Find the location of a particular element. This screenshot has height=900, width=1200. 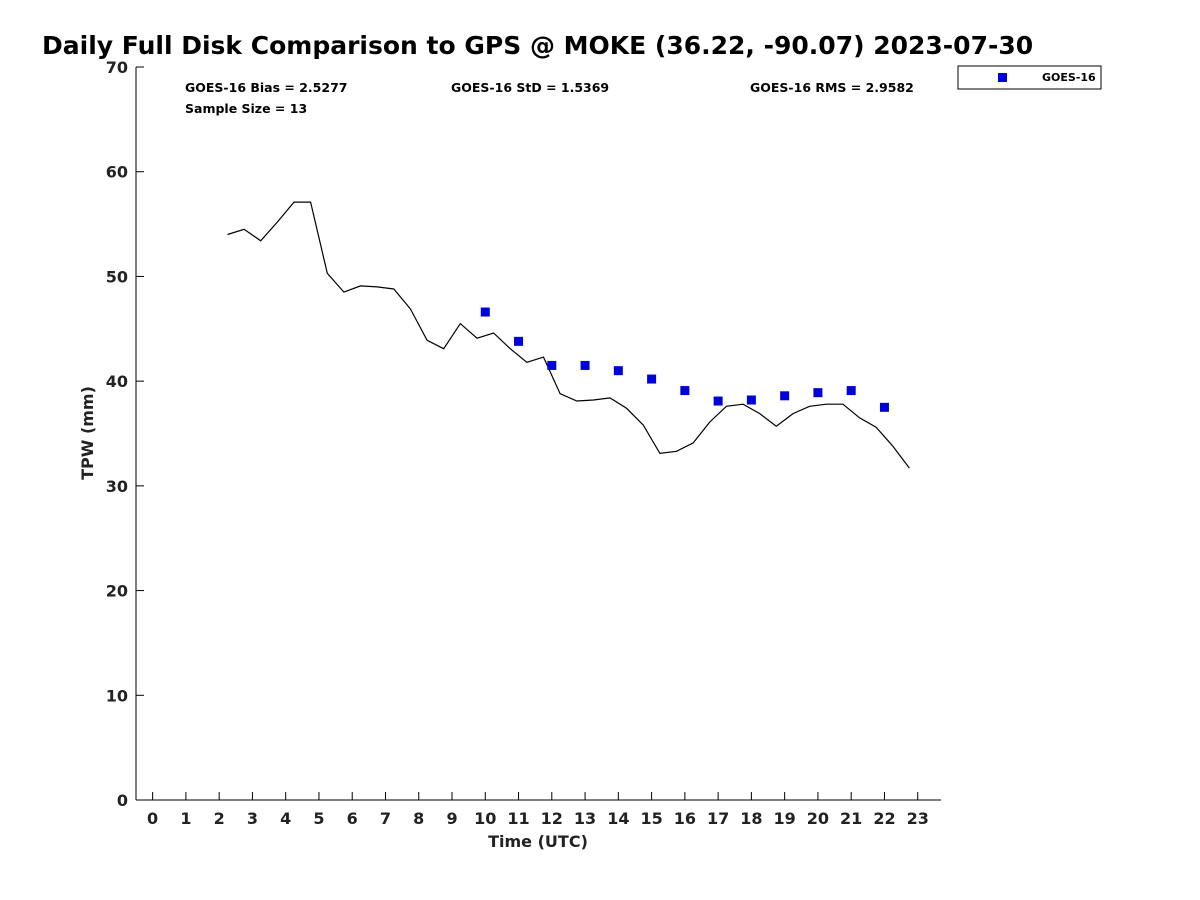

x-tick-label: 17 is located at coordinates (718, 818).